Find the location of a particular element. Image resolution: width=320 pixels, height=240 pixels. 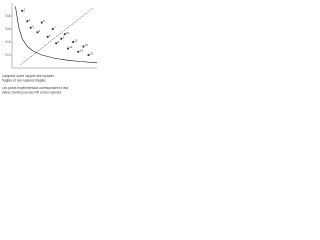

point-label: 4 is located at coordinates (40, 31).